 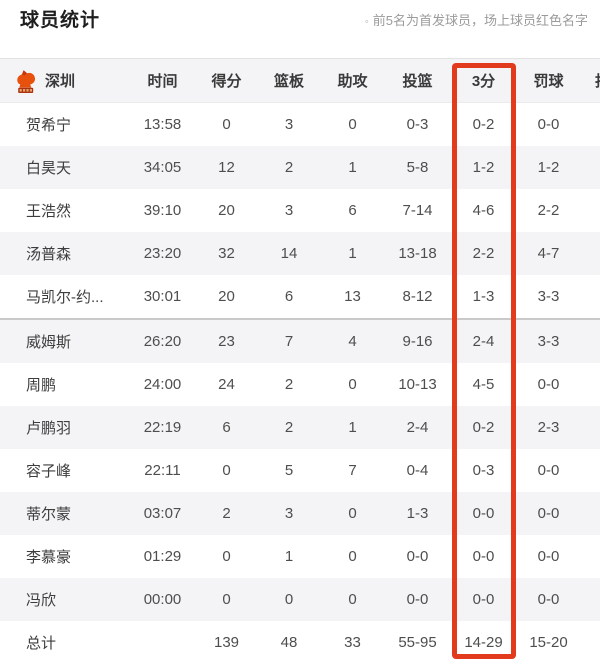 What do you see at coordinates (226, 384) in the screenshot?
I see `stat-cell: 24` at bounding box center [226, 384].